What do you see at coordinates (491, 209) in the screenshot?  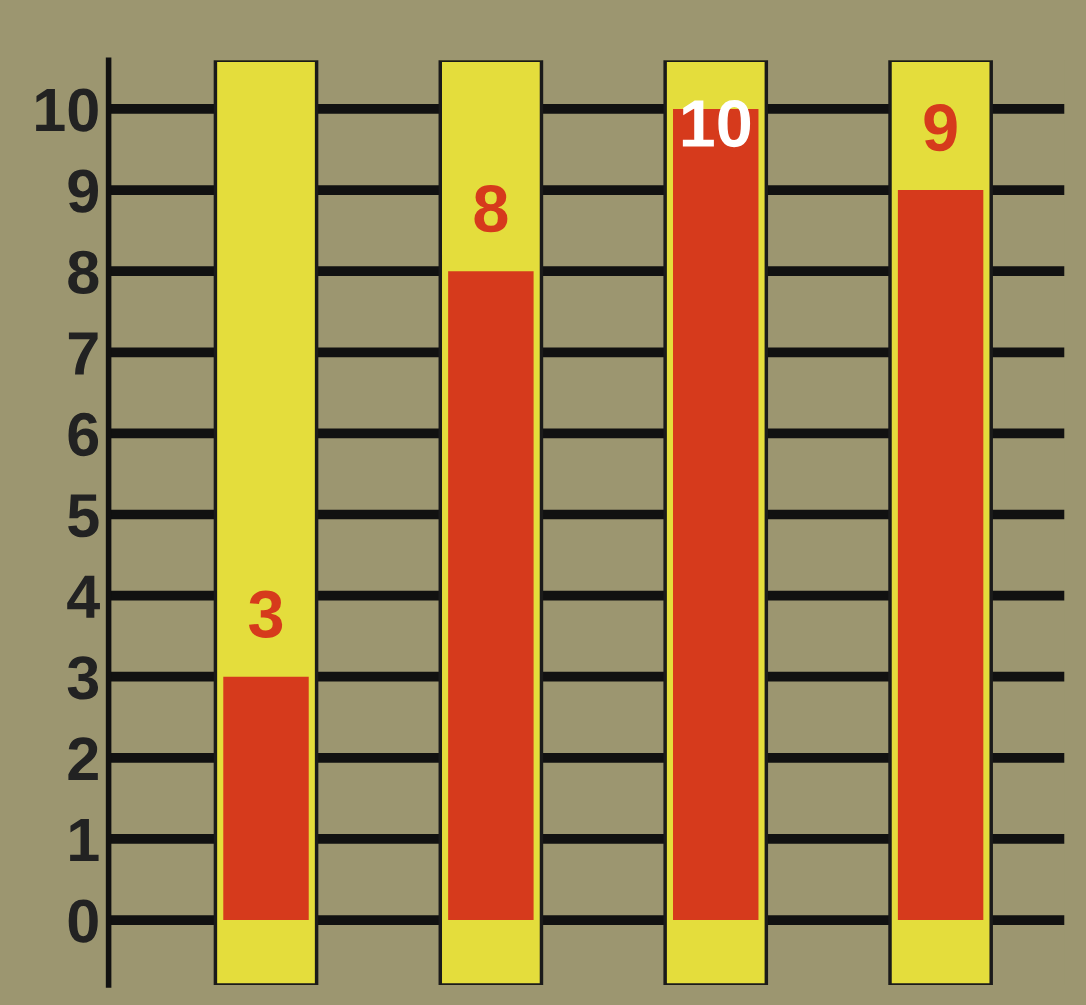 I see `data-label: 8` at bounding box center [491, 209].